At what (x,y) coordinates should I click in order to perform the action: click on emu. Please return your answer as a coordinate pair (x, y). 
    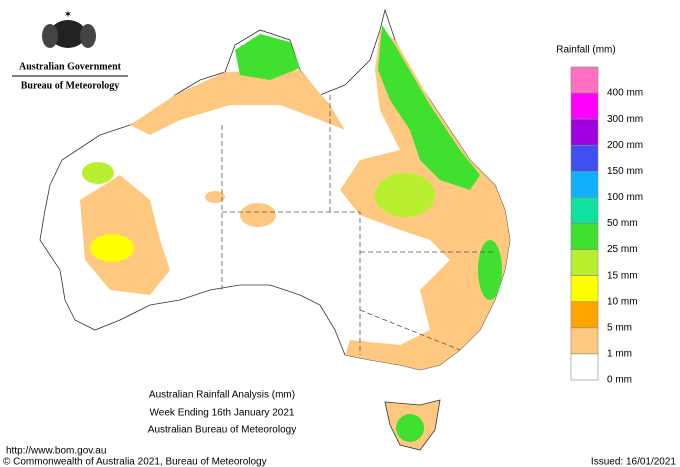
    Looking at the image, I should click on (88, 36).